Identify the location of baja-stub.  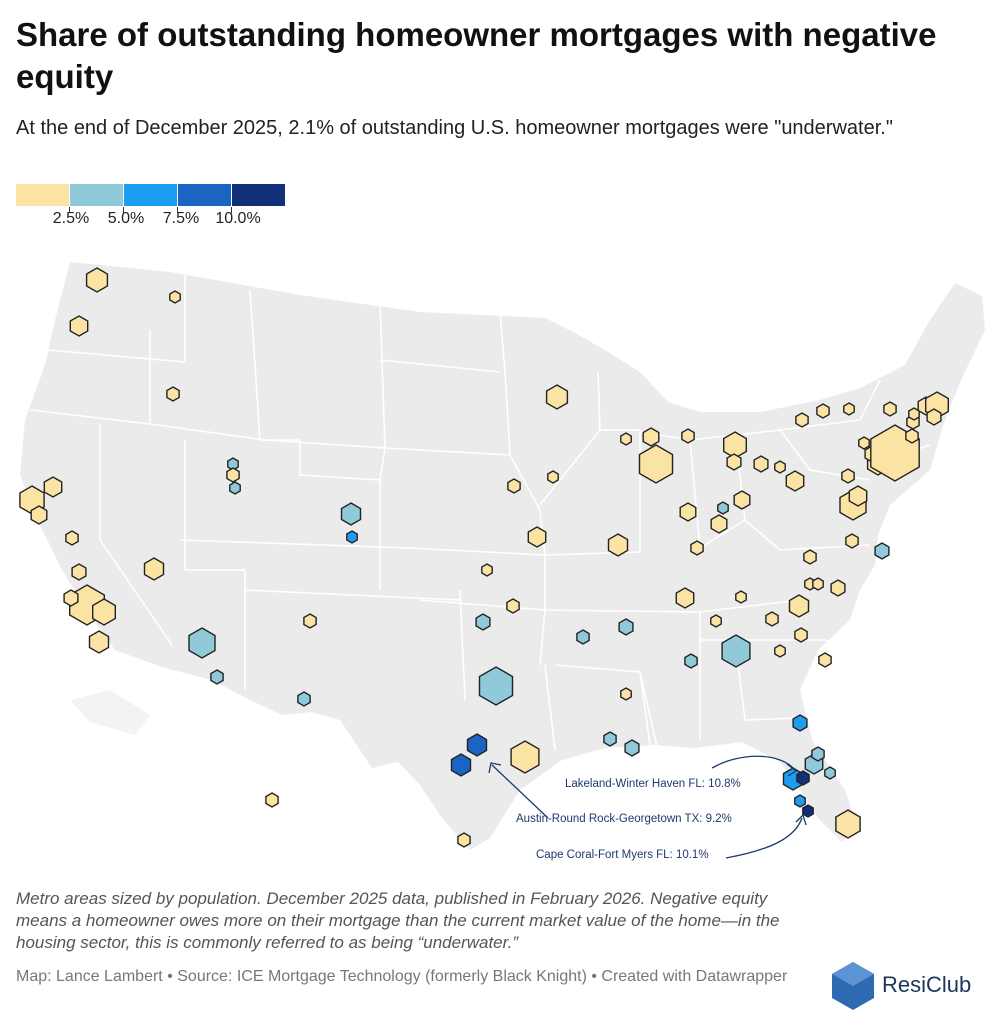
(110, 712).